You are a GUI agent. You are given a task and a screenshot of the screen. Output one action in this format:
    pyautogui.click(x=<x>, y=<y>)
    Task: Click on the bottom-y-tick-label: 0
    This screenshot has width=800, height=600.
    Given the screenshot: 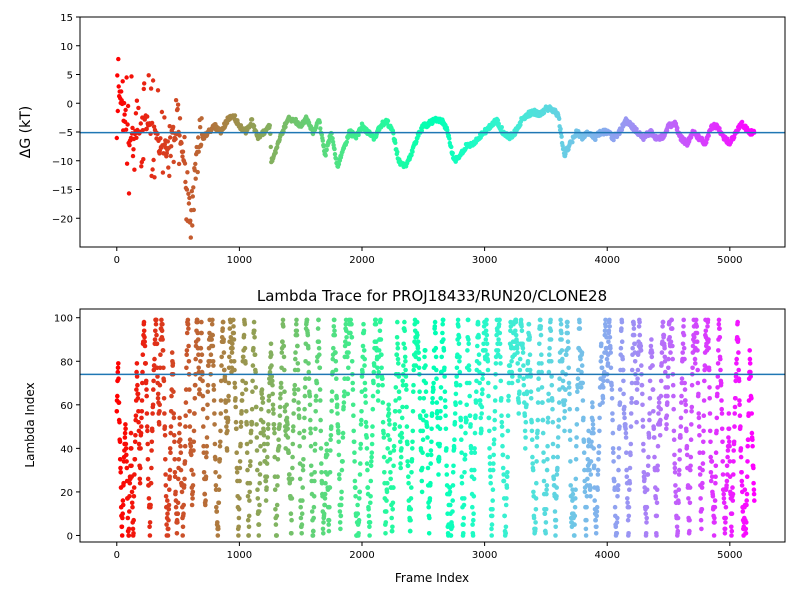 What is the action you would take?
    pyautogui.click(x=70, y=536)
    